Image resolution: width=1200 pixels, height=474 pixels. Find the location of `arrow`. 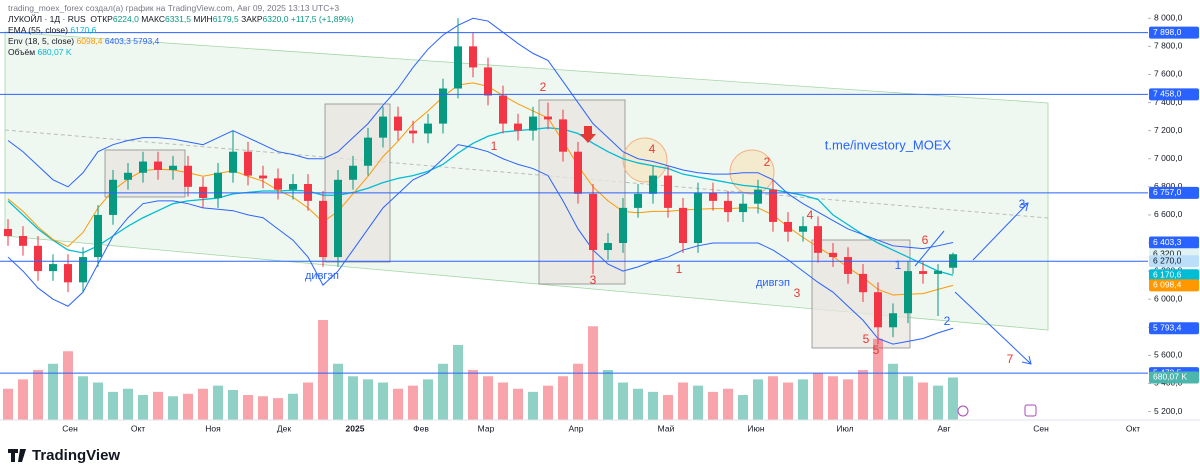

arrow is located at coordinates (1000, 231).